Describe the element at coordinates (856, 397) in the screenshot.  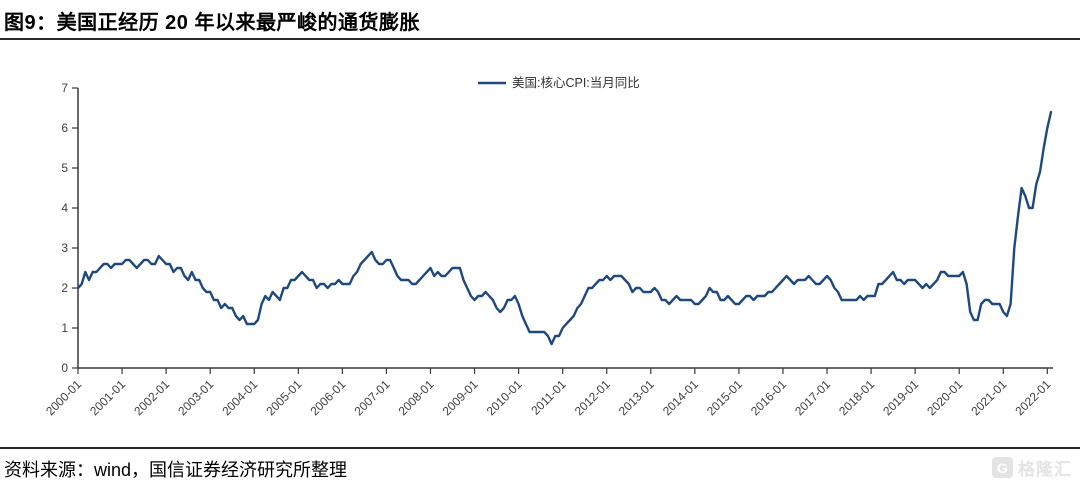
I see `x-tick-label: 2018-01` at that location.